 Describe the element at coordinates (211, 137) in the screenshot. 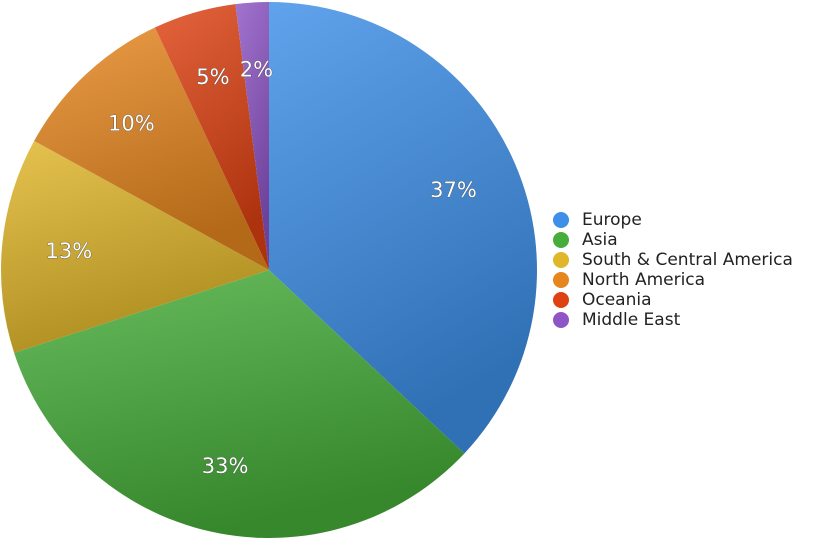

I see `pie-slice-oceania` at that location.